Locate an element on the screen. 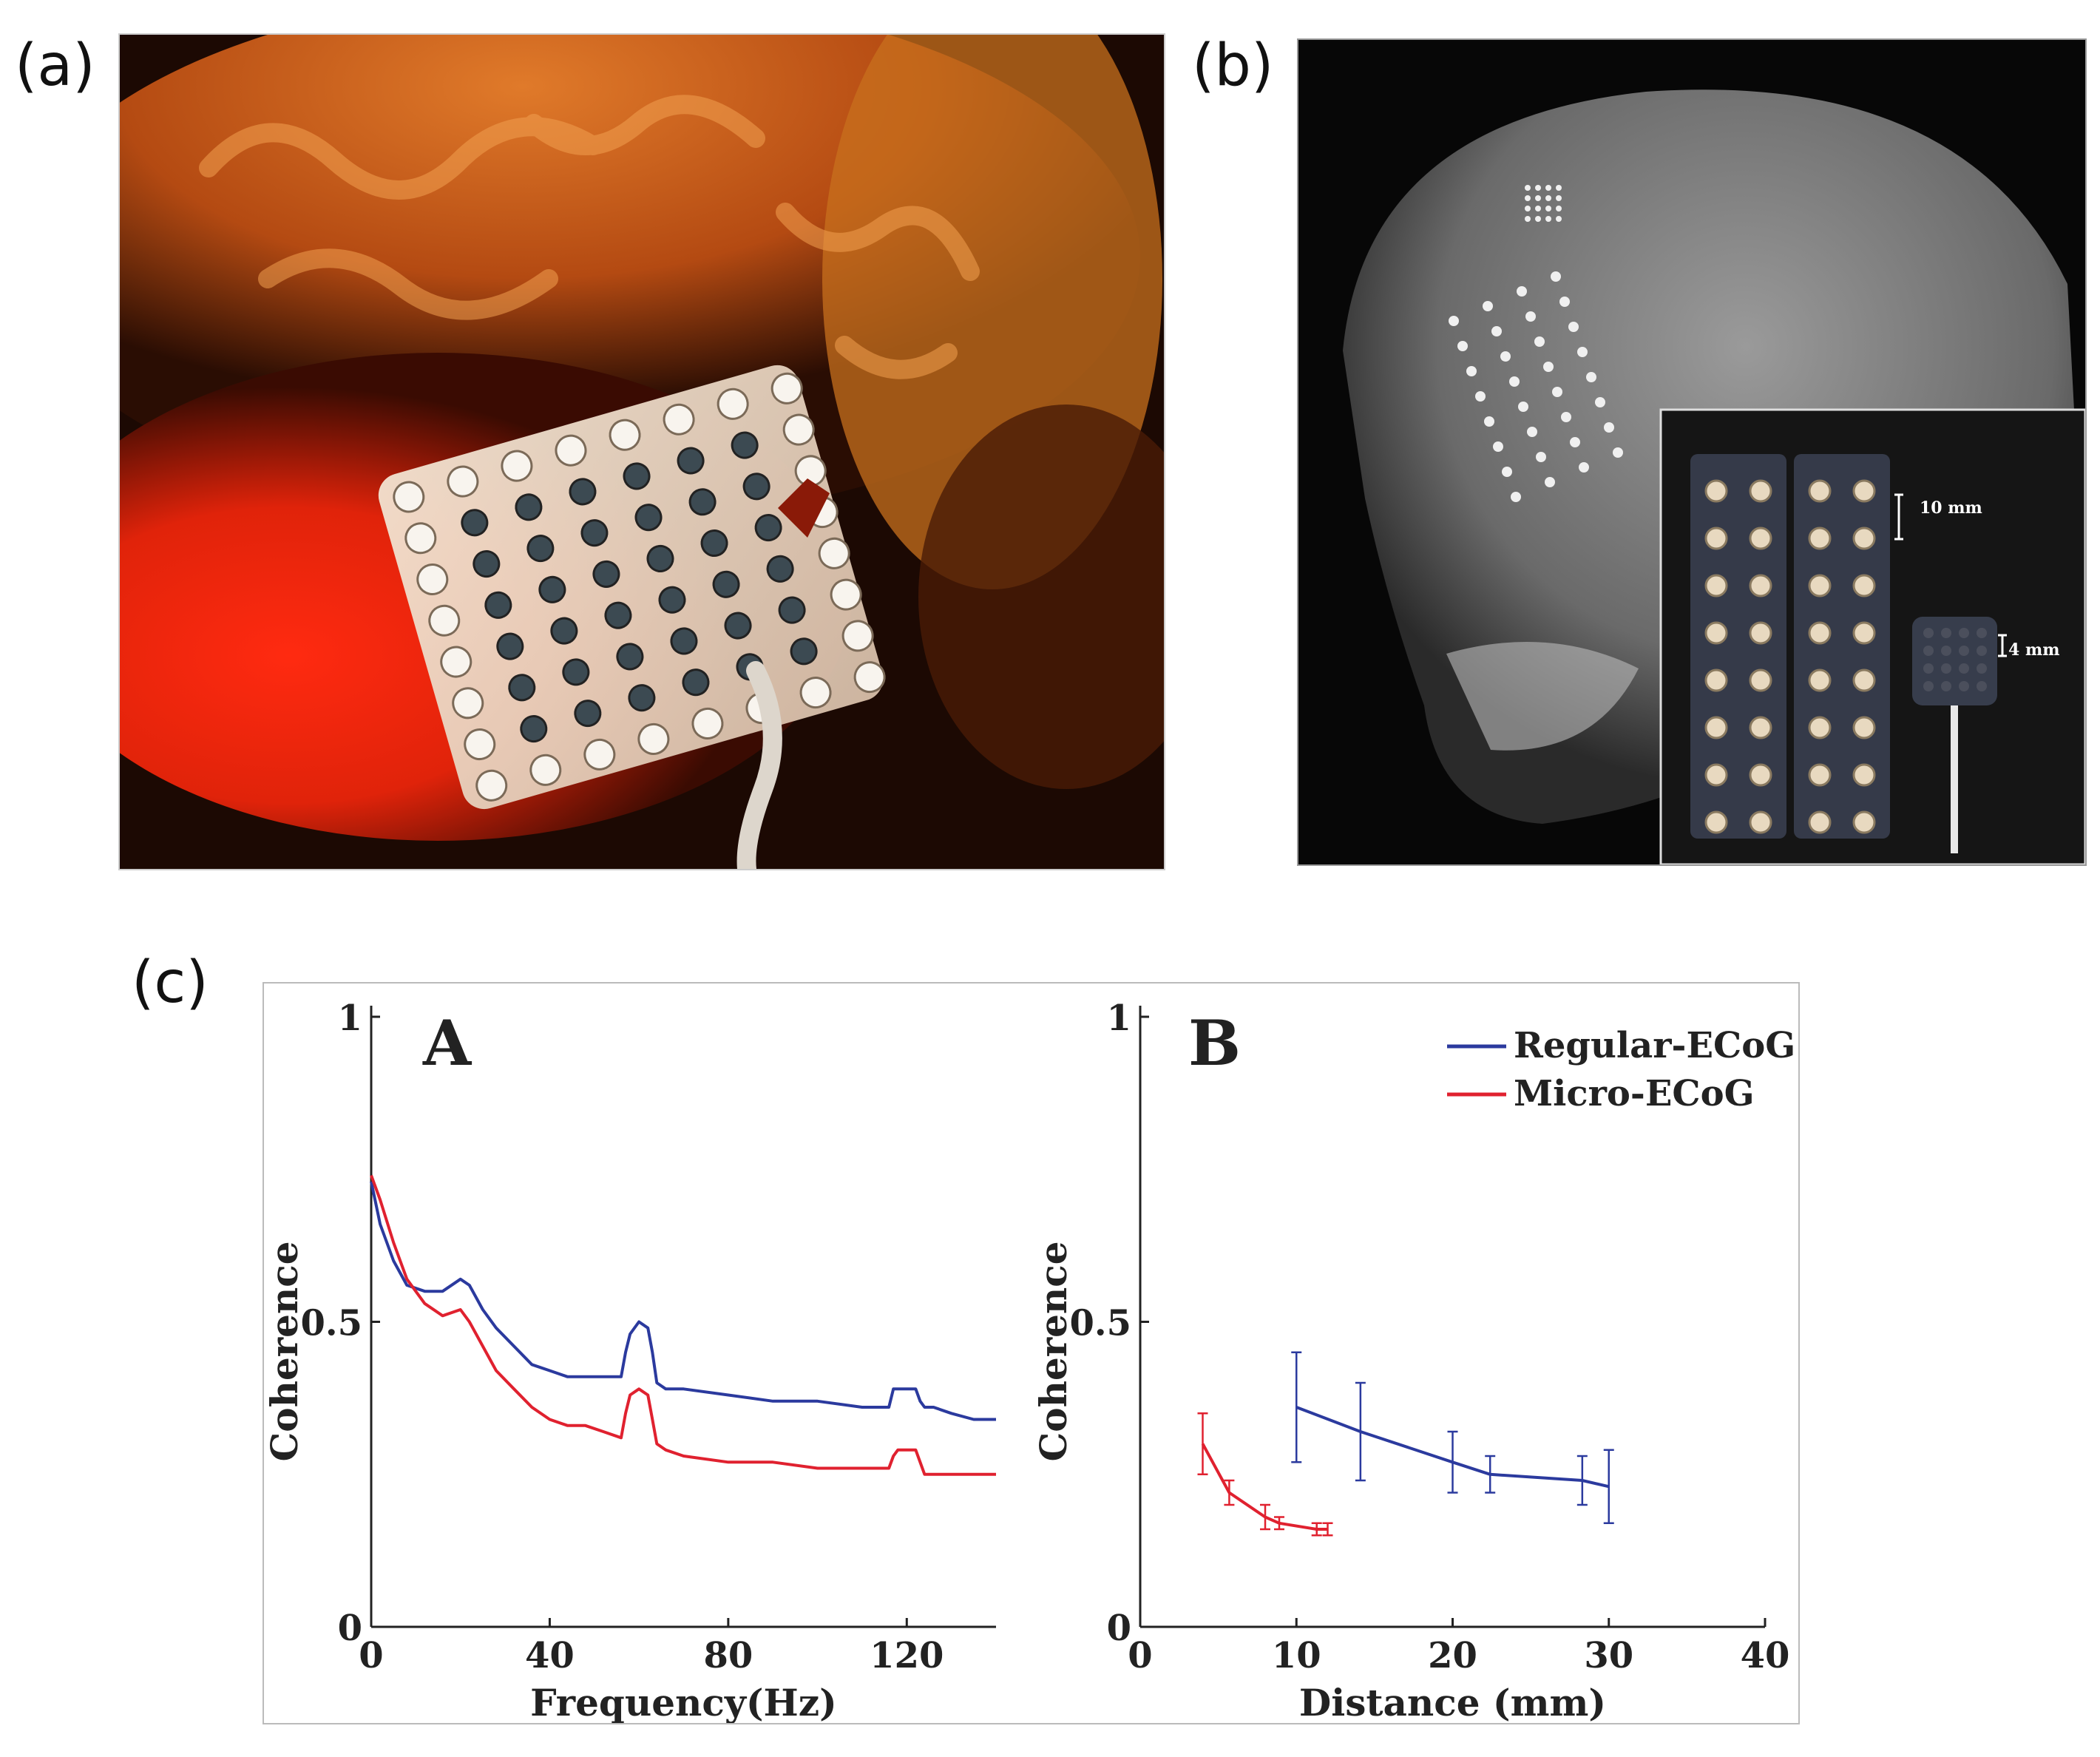  x-tick-label: 20 is located at coordinates (1453, 1655).